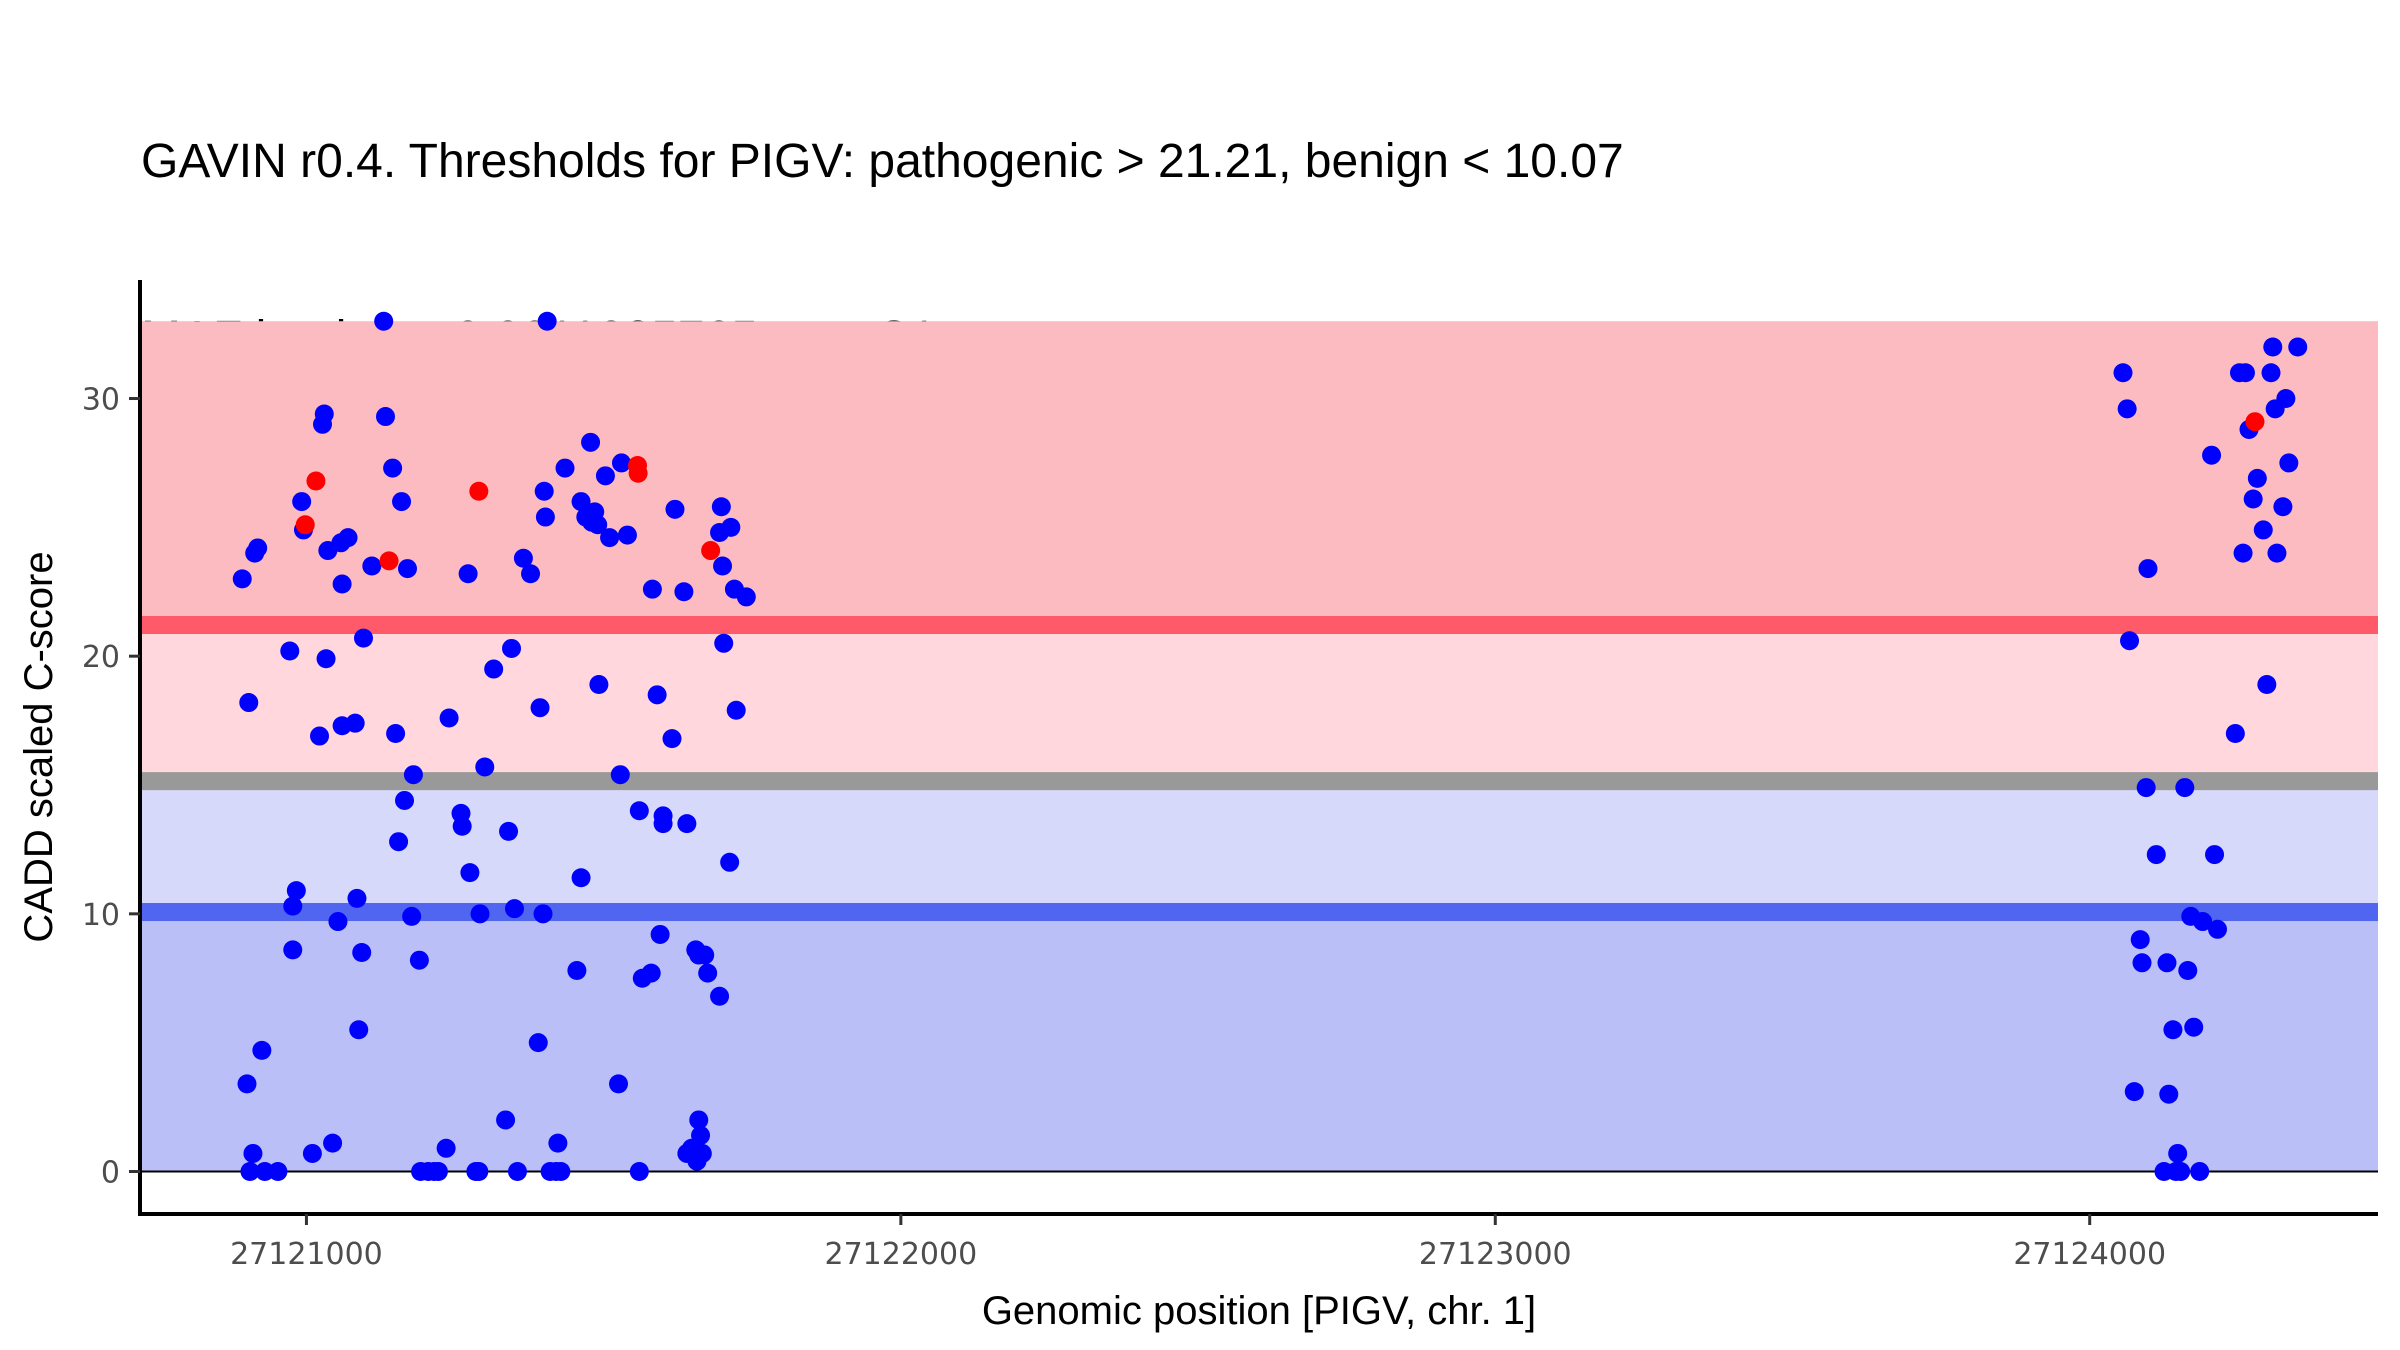 The width and height of the screenshot is (2400, 1350). Describe the element at coordinates (111, 786) in the screenshot. I see `y-ticks: 0 10 20 30` at that location.